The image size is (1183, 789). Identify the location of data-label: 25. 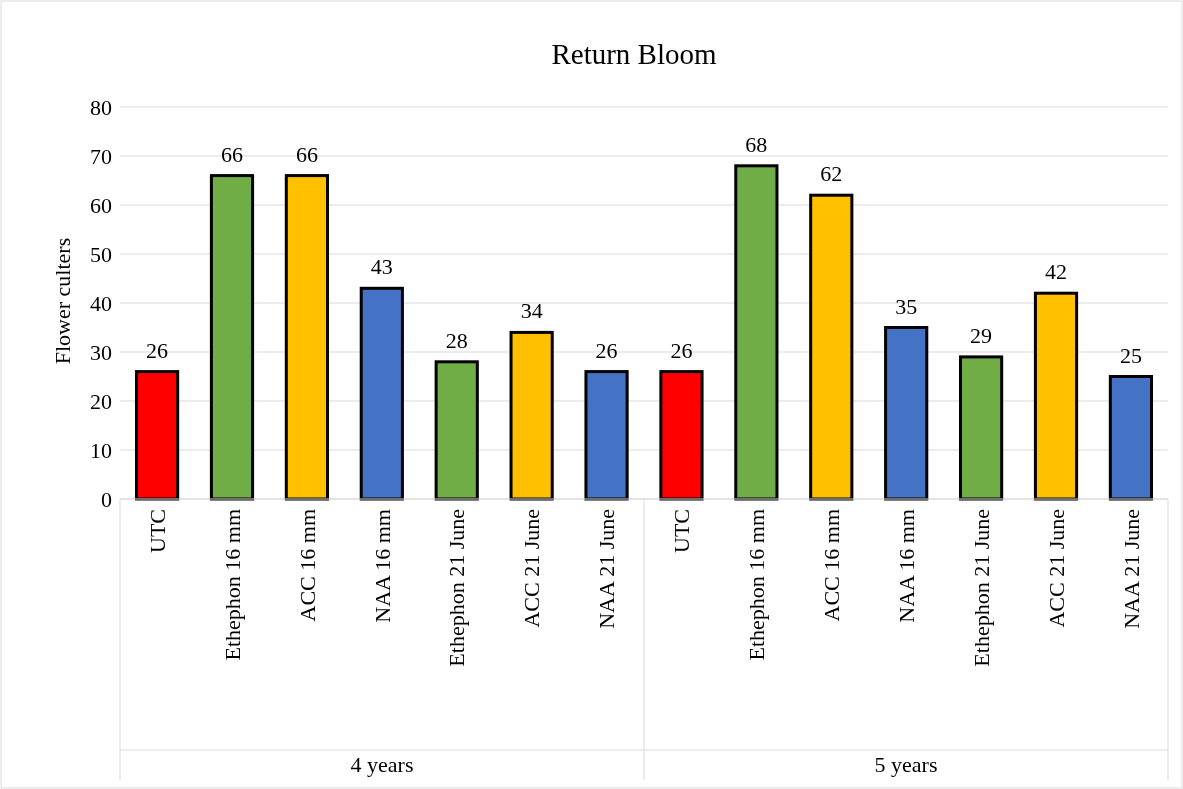
(1130, 355).